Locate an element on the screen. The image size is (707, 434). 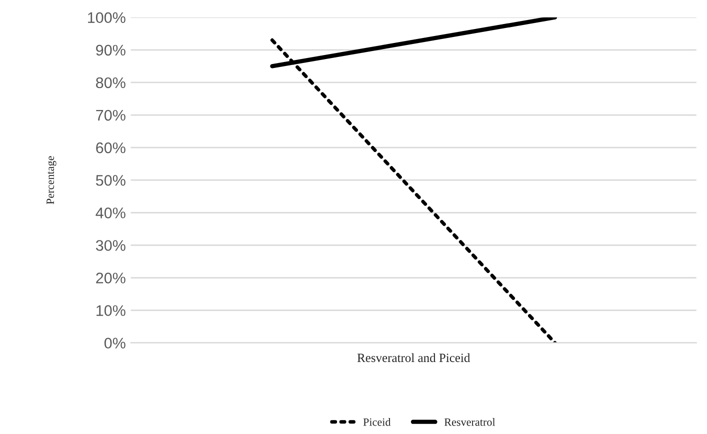
legend-label: Piceid is located at coordinates (377, 422).